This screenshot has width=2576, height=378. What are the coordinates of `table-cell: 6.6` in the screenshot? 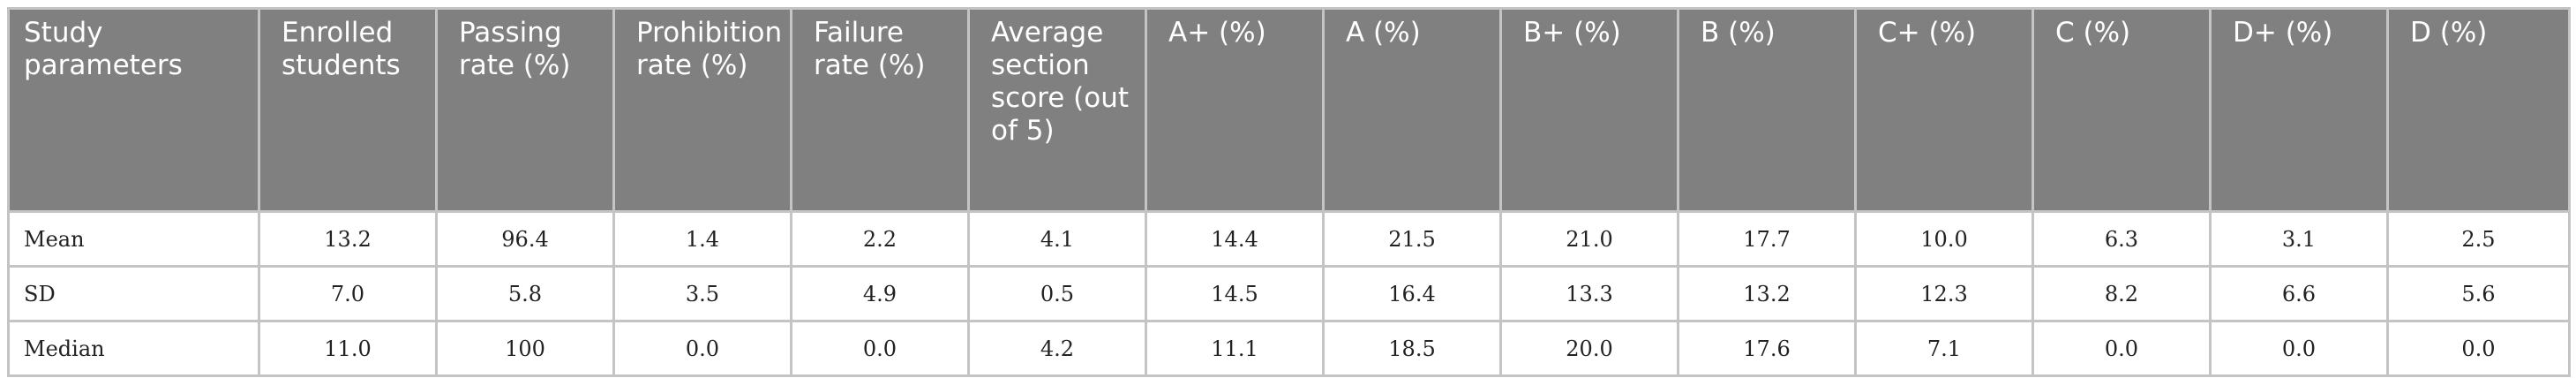 It's located at (2299, 294).